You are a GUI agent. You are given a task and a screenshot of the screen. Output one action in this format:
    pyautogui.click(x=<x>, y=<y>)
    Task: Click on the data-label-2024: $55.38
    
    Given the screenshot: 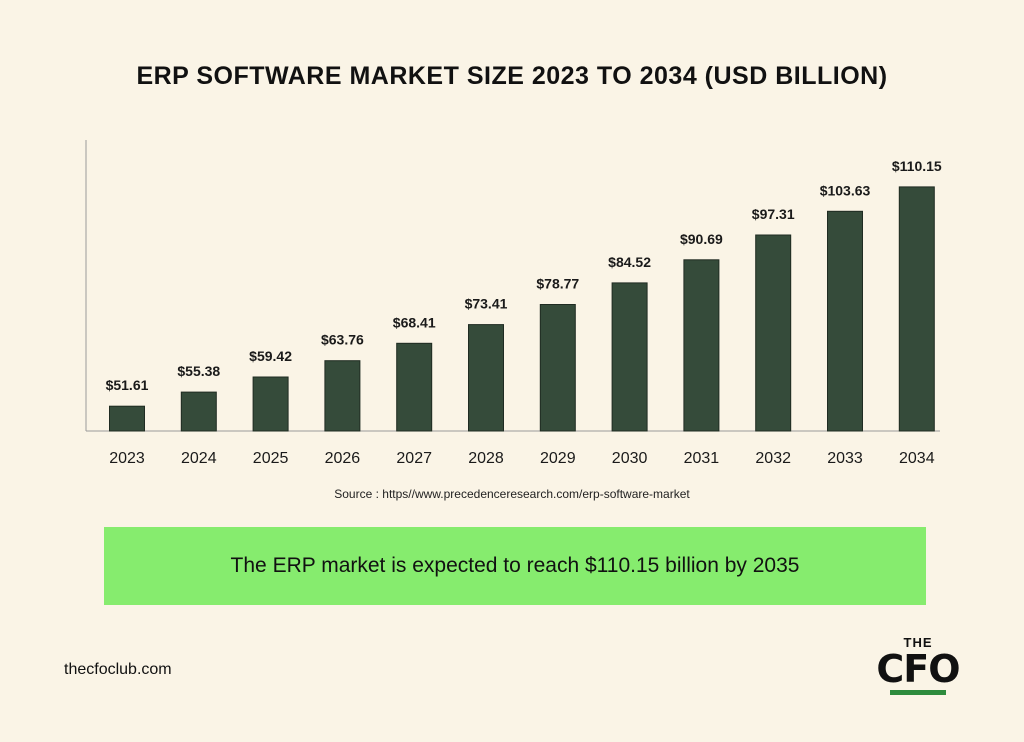 What is the action you would take?
    pyautogui.click(x=198, y=371)
    